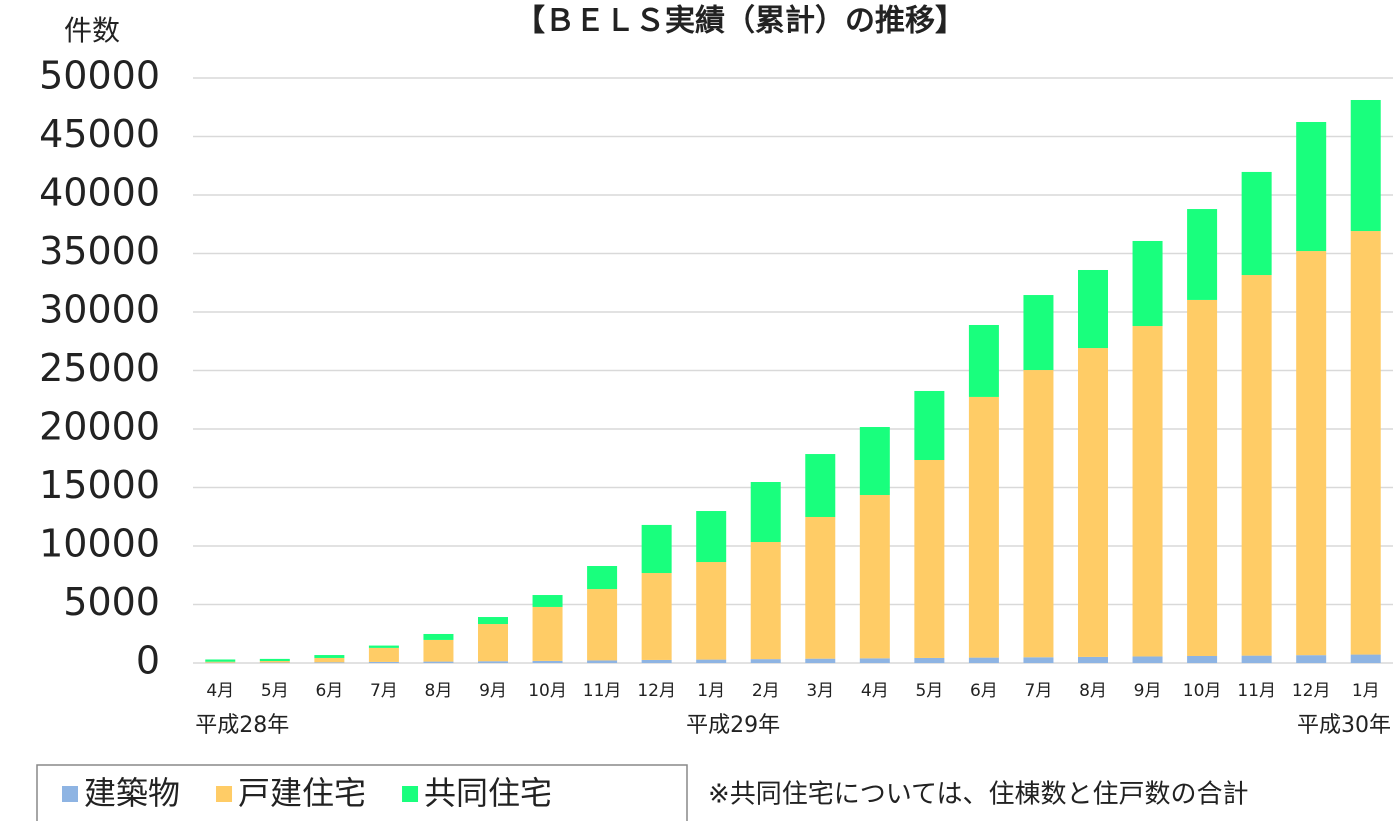 Image resolution: width=1393 pixels, height=821 pixels. I want to click on legend-label: 共同住宅, so click(488, 793).